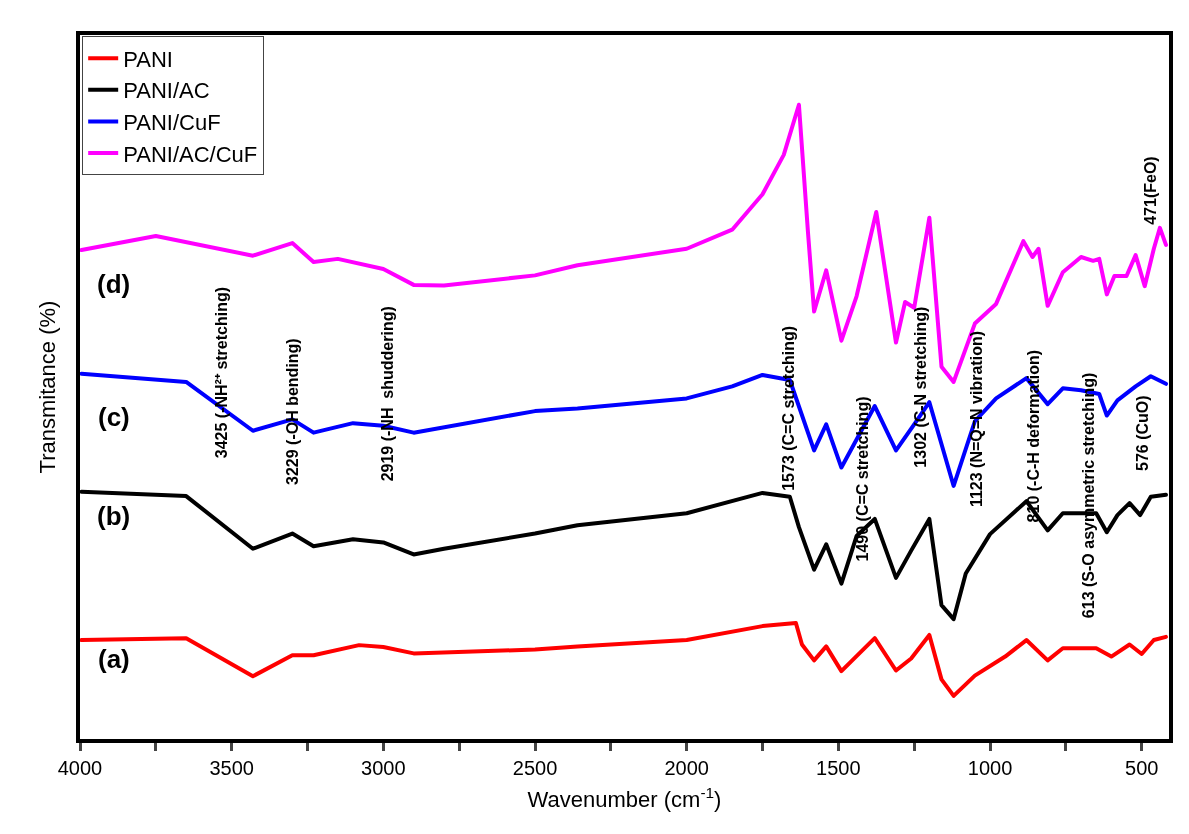  What do you see at coordinates (686, 768) in the screenshot?
I see `x-tick-label: 2000` at bounding box center [686, 768].